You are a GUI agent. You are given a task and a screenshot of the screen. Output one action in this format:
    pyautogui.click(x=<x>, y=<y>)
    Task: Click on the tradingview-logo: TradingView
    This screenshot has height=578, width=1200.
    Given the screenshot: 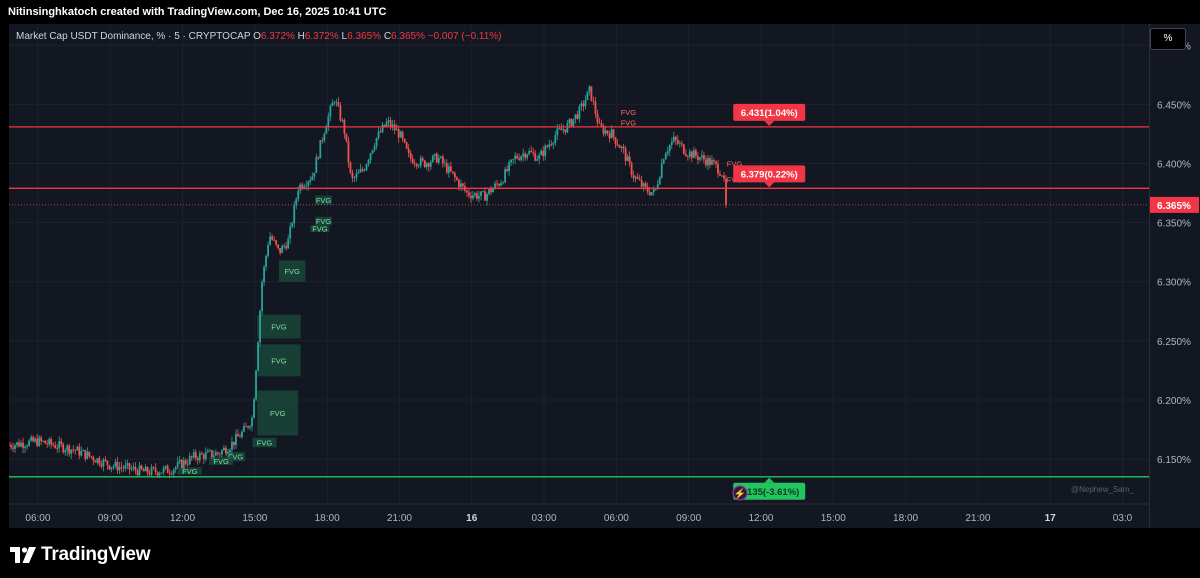 What is the action you would take?
    pyautogui.click(x=80, y=555)
    